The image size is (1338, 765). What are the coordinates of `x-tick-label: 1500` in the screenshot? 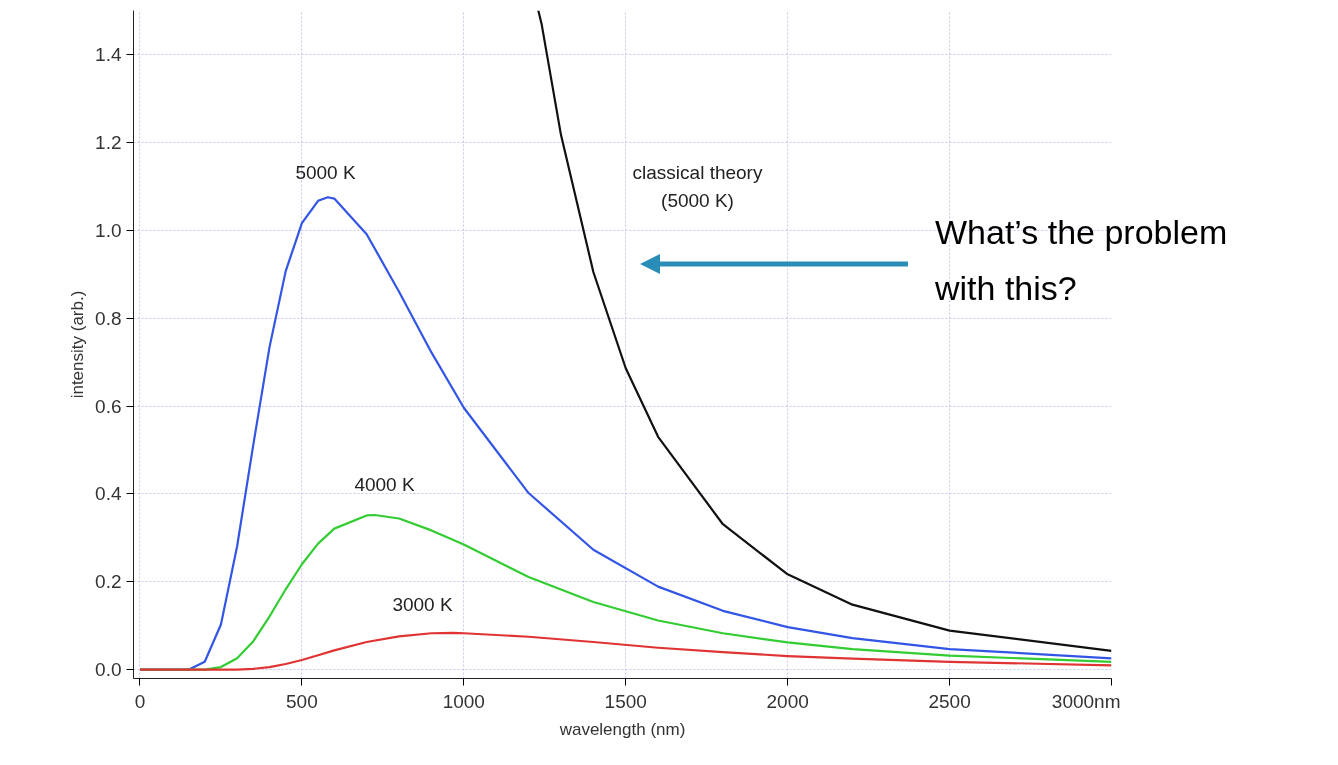 It's located at (625, 701).